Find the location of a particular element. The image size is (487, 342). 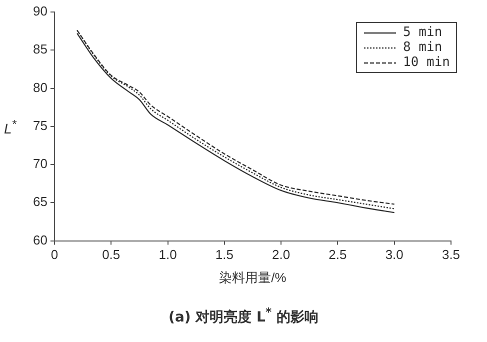

y-tick-label: 90 is located at coordinates (40, 11).